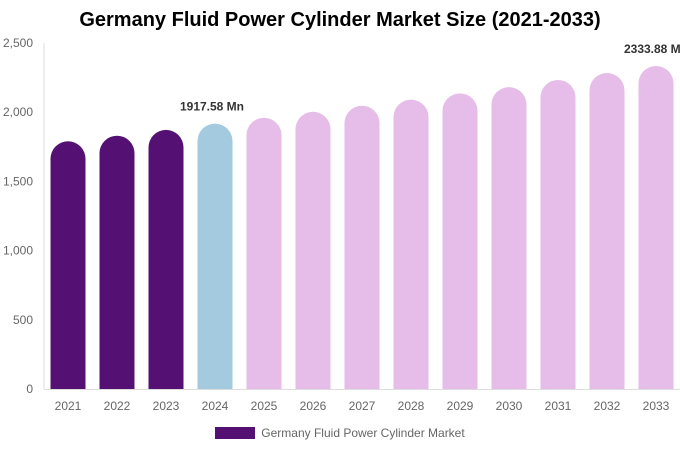 This screenshot has width=680, height=450. Describe the element at coordinates (264, 253) in the screenshot. I see `bar-2025` at that location.